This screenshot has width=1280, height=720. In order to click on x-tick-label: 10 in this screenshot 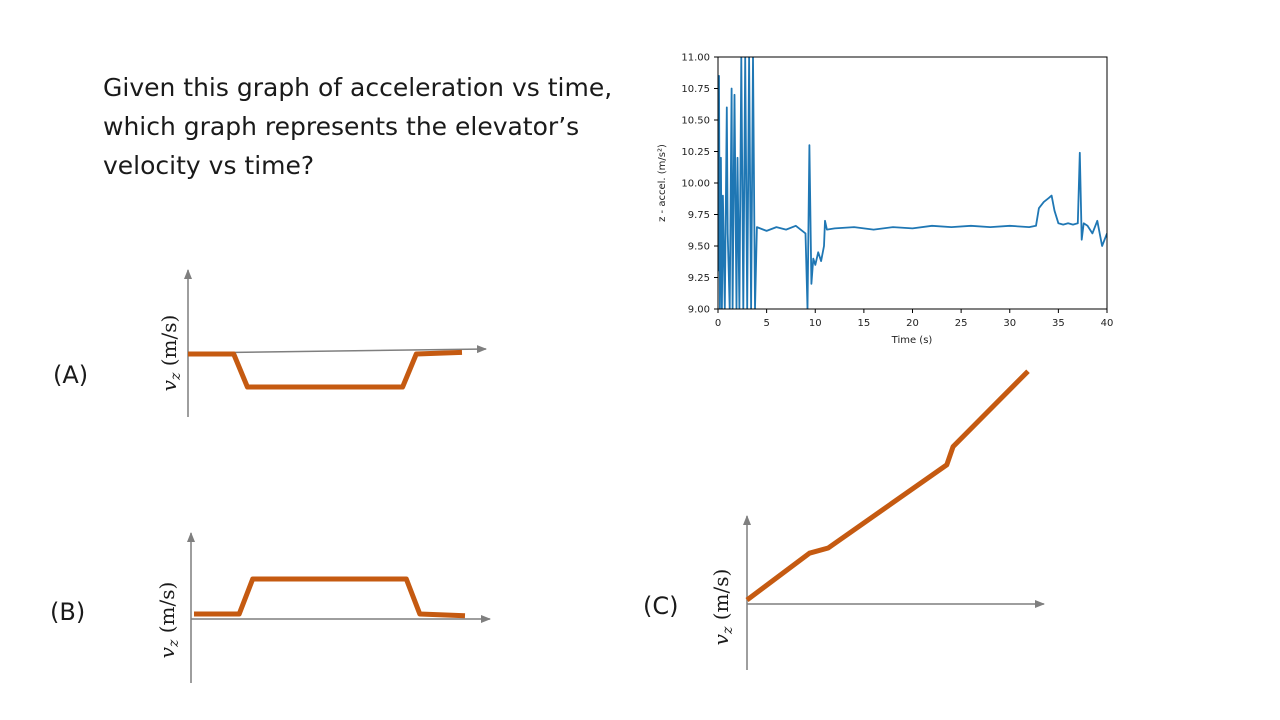, I will do `click(815, 323)`.